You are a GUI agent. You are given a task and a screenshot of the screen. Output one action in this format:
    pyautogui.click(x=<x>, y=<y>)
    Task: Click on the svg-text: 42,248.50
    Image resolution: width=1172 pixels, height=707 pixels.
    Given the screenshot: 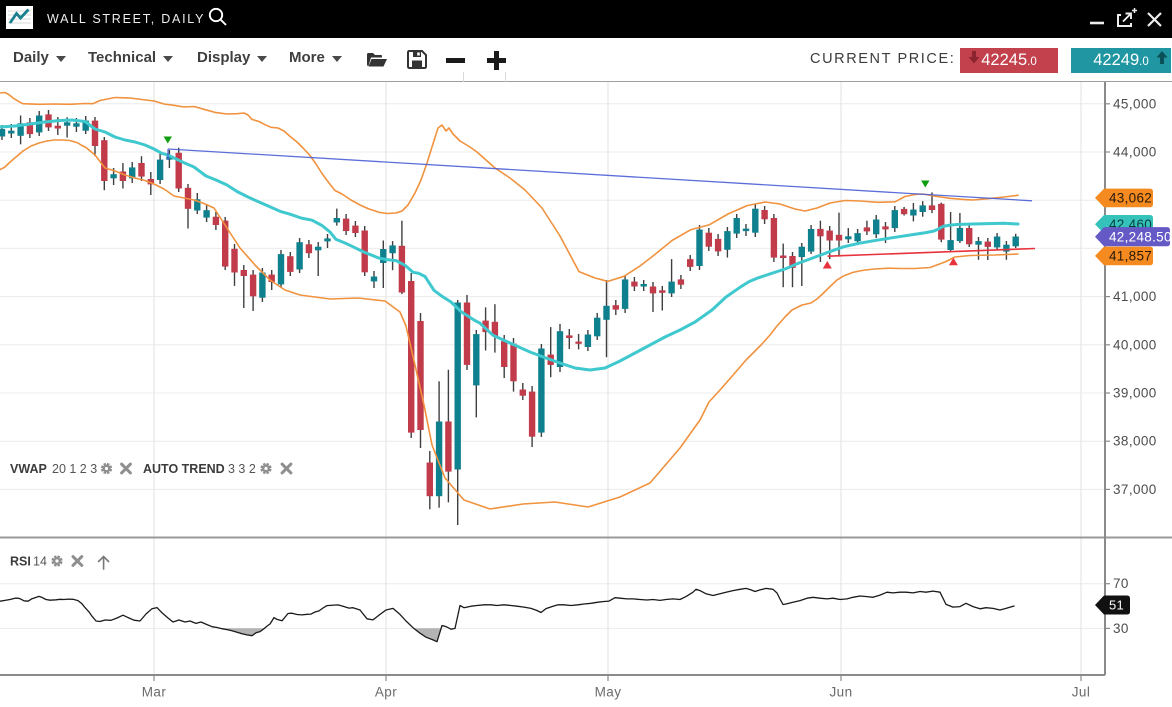 What is the action you would take?
    pyautogui.click(x=1140, y=236)
    